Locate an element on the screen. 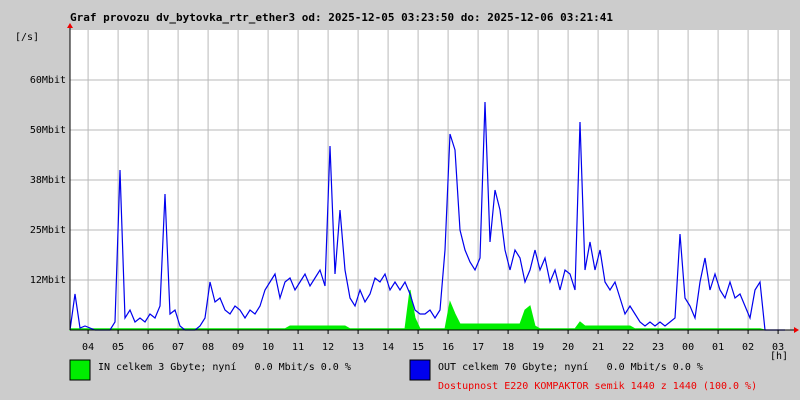 The image size is (800, 400). series-area is located at coordinates (427, 310).